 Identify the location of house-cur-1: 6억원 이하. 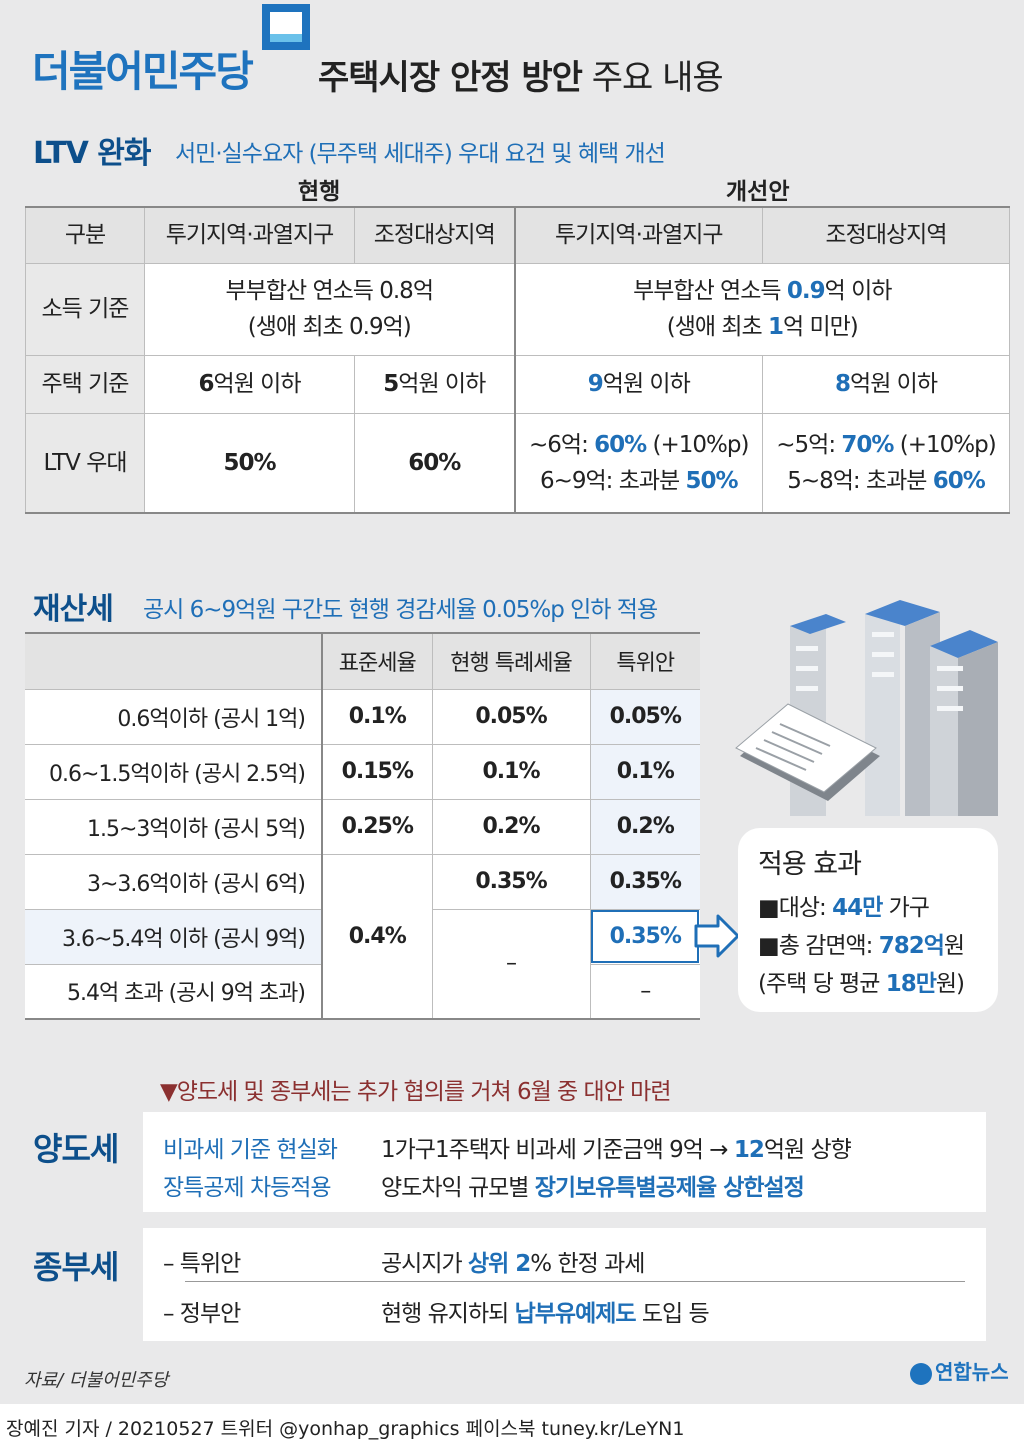
(249, 384).